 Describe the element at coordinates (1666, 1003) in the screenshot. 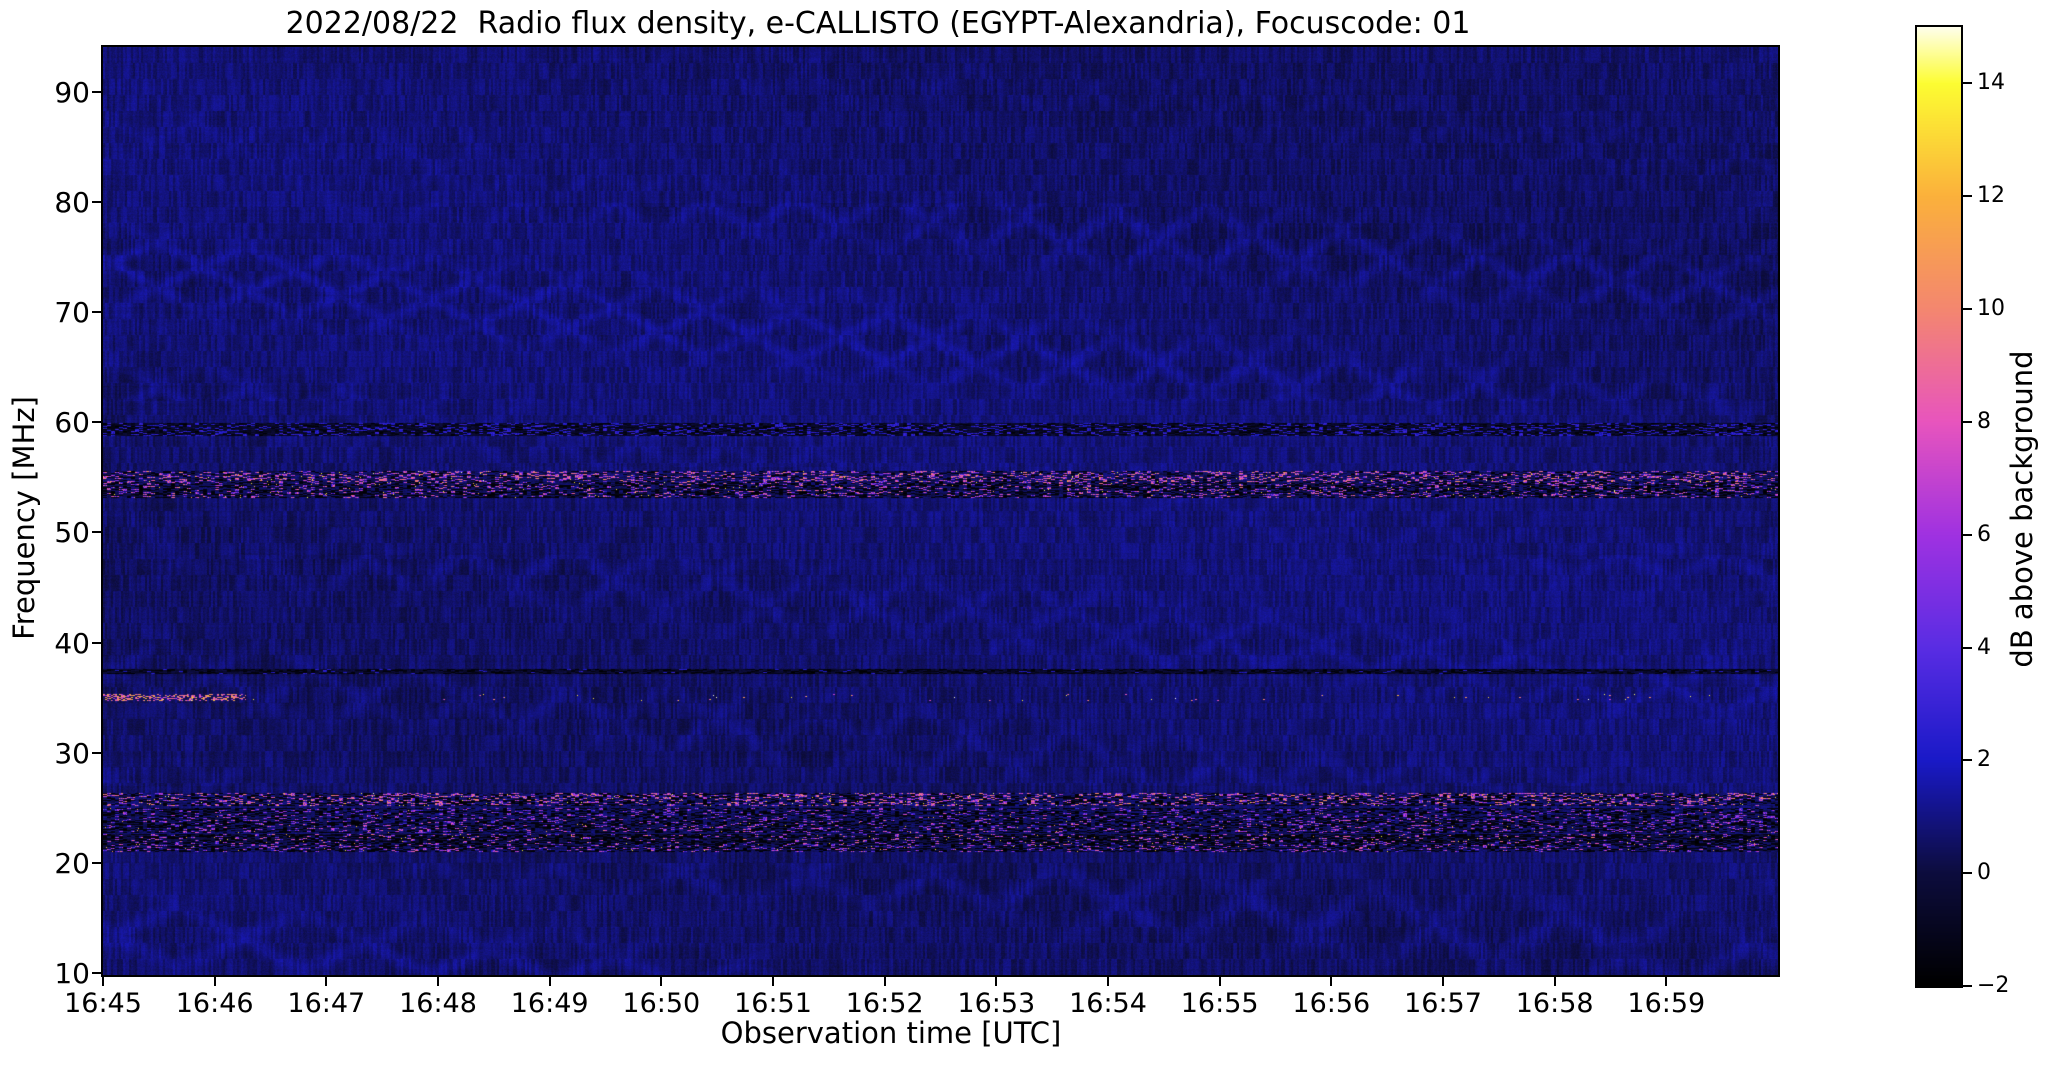

I see `x-axis-tick-label: 16:59` at that location.